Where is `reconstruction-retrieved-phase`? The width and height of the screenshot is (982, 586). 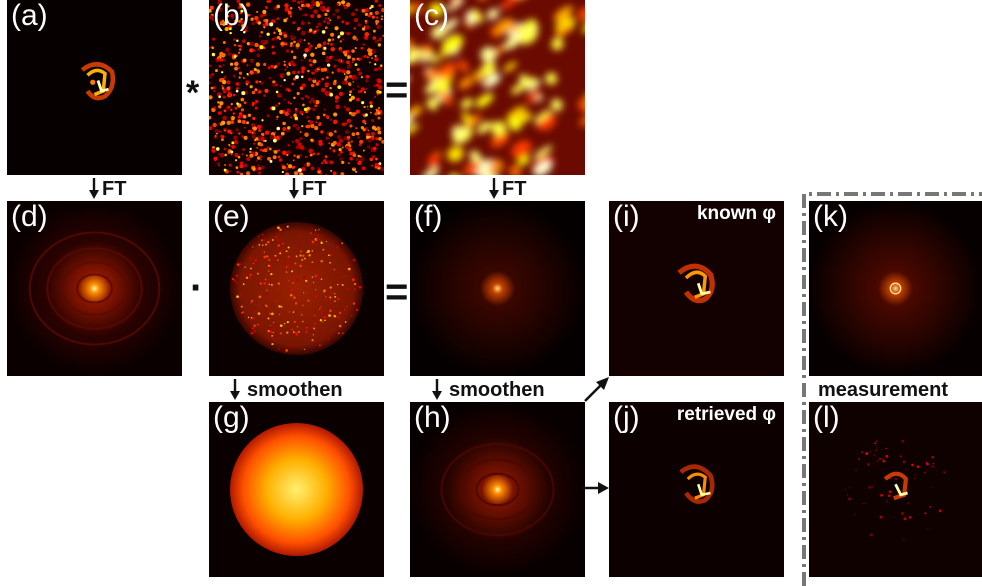
reconstruction-retrieved-phase is located at coordinates (696, 489).